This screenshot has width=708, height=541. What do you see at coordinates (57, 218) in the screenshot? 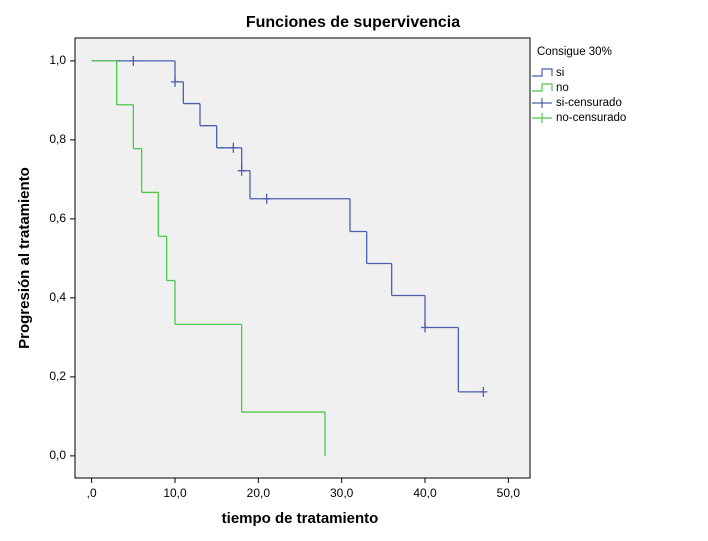
I see `y-tick-label: 0,6` at bounding box center [57, 218].